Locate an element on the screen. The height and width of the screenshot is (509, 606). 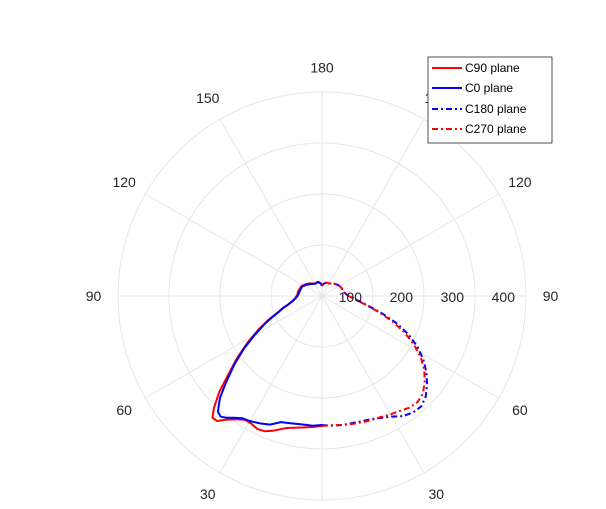
radial-tick-label-0: 100 is located at coordinates (351, 297).